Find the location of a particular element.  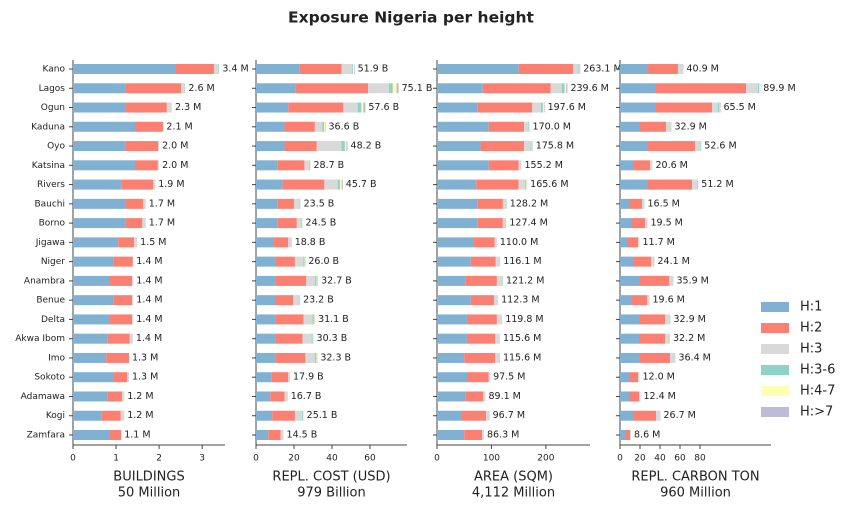

value-label: 175.8 M is located at coordinates (555, 146).